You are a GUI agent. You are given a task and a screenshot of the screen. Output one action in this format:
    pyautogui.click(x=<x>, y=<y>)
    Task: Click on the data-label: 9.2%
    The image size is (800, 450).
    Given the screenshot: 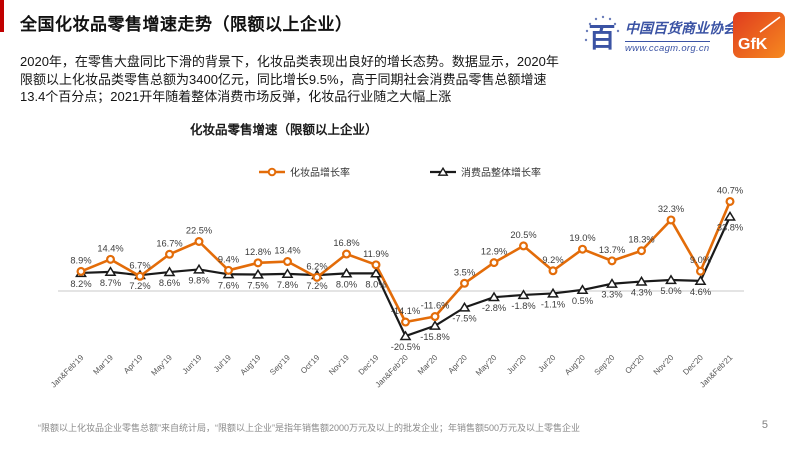 What is the action you would take?
    pyautogui.click(x=552, y=260)
    